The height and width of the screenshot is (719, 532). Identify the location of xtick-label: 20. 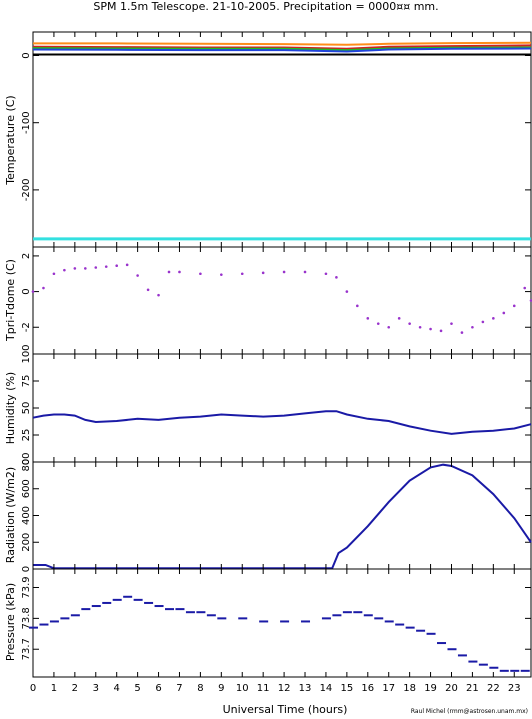
(451, 688).